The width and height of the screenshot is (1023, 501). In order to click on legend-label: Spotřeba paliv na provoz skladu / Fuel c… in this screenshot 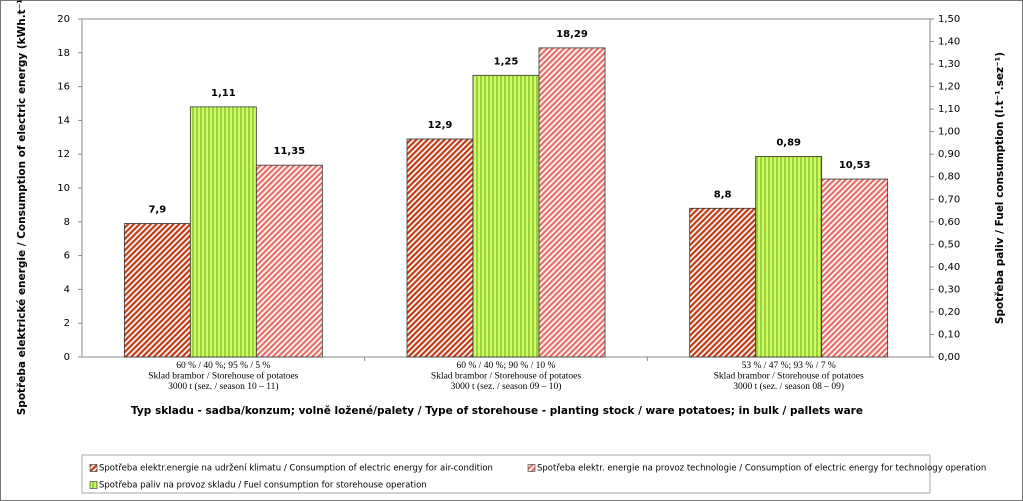, I will do `click(263, 486)`.